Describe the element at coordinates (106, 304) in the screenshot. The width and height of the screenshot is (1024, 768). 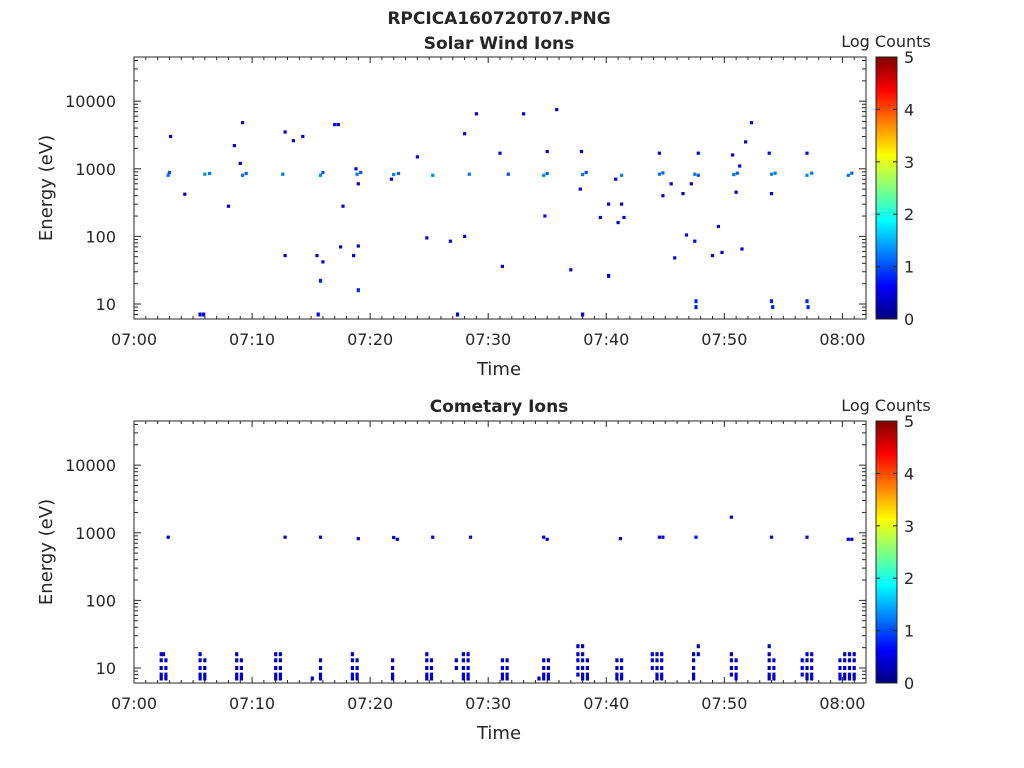
I see `y-tick-label: 10` at that location.